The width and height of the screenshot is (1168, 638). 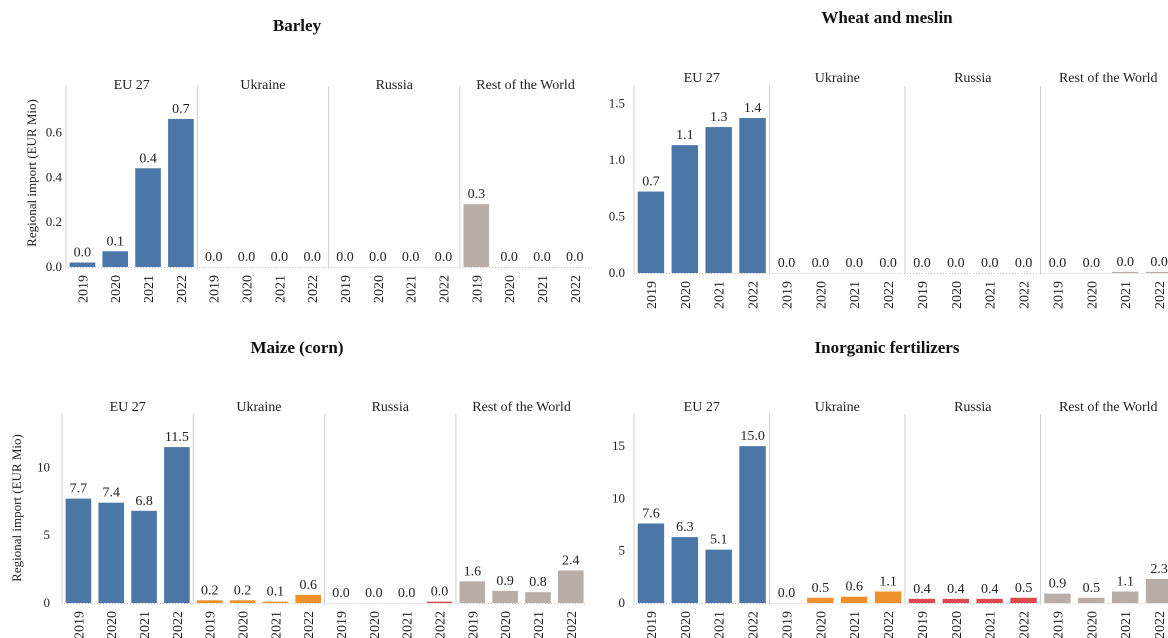 I want to click on data-label: 7.4, so click(x=111, y=493).